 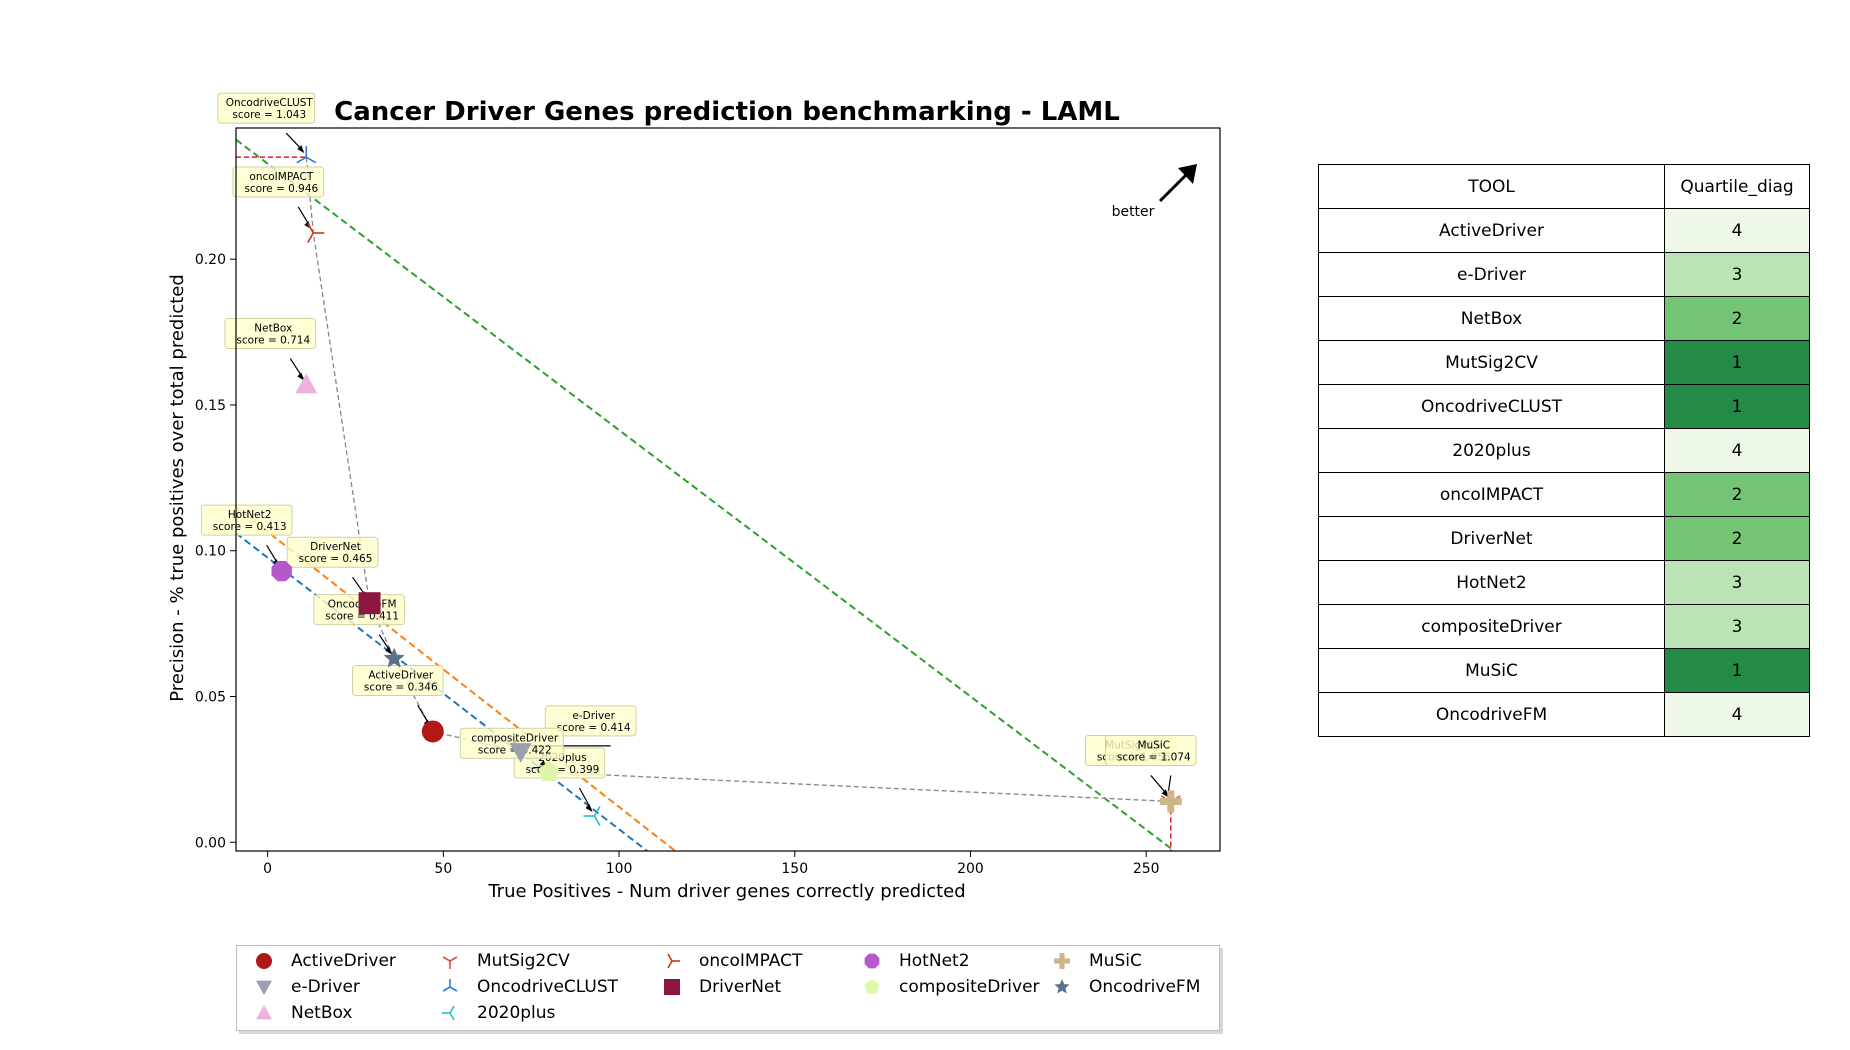 I want to click on legend-label: OncodriveFM, so click(x=1145, y=987).